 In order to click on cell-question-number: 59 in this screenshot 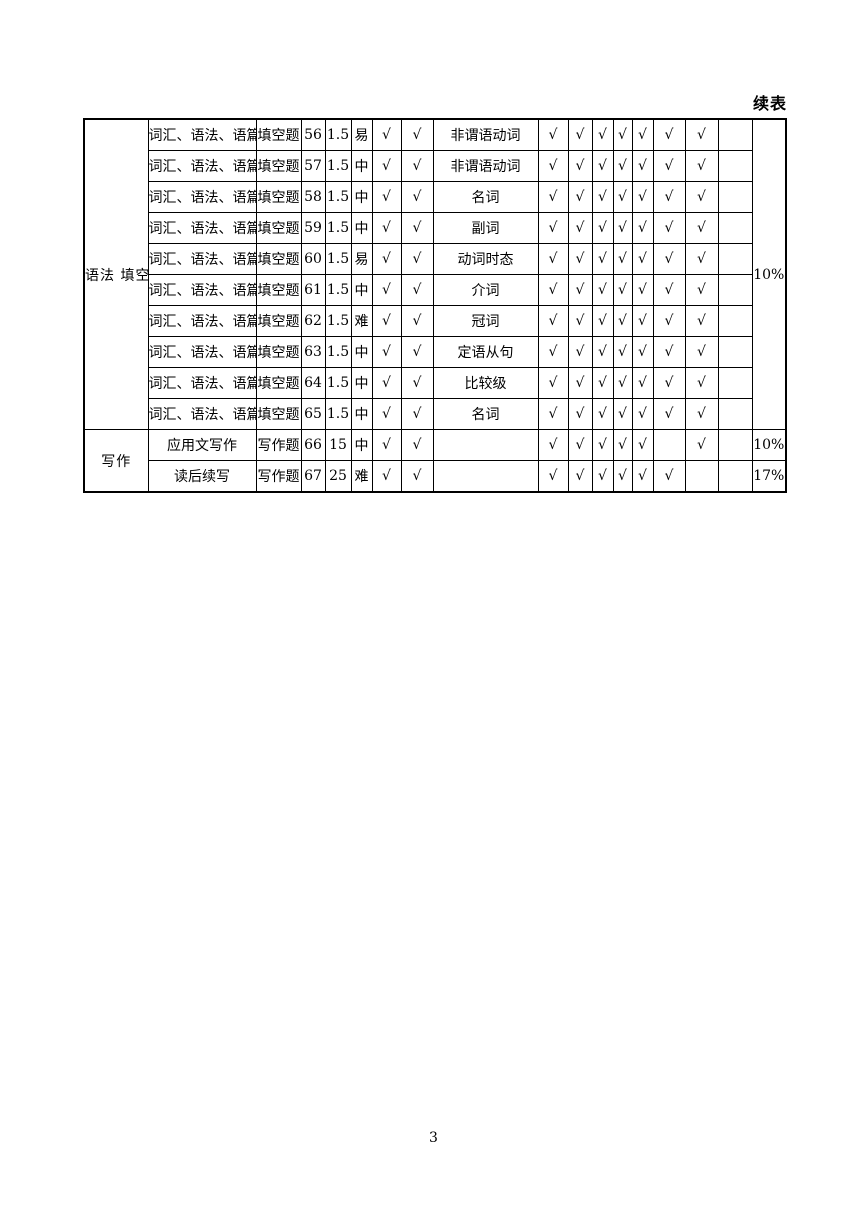, I will do `click(313, 228)`.